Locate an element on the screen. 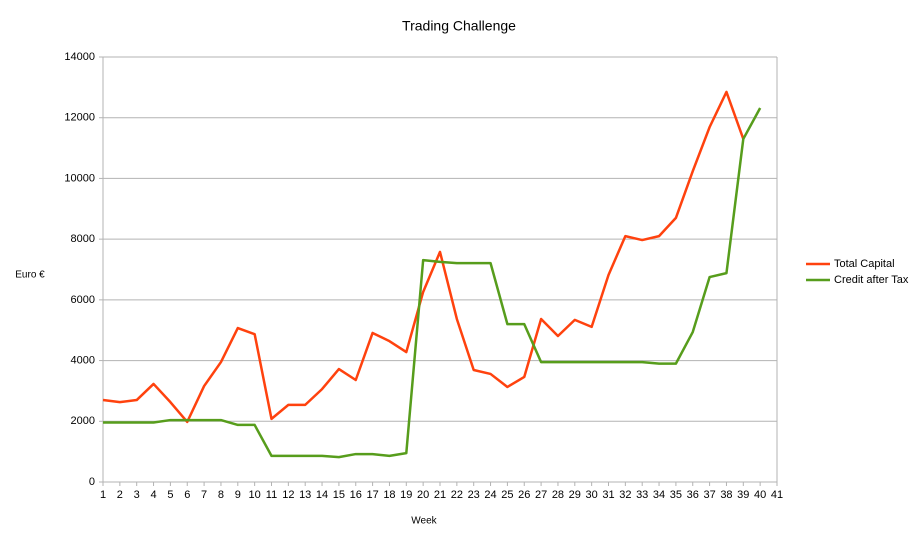  x-tick-label: 18 is located at coordinates (389, 495).